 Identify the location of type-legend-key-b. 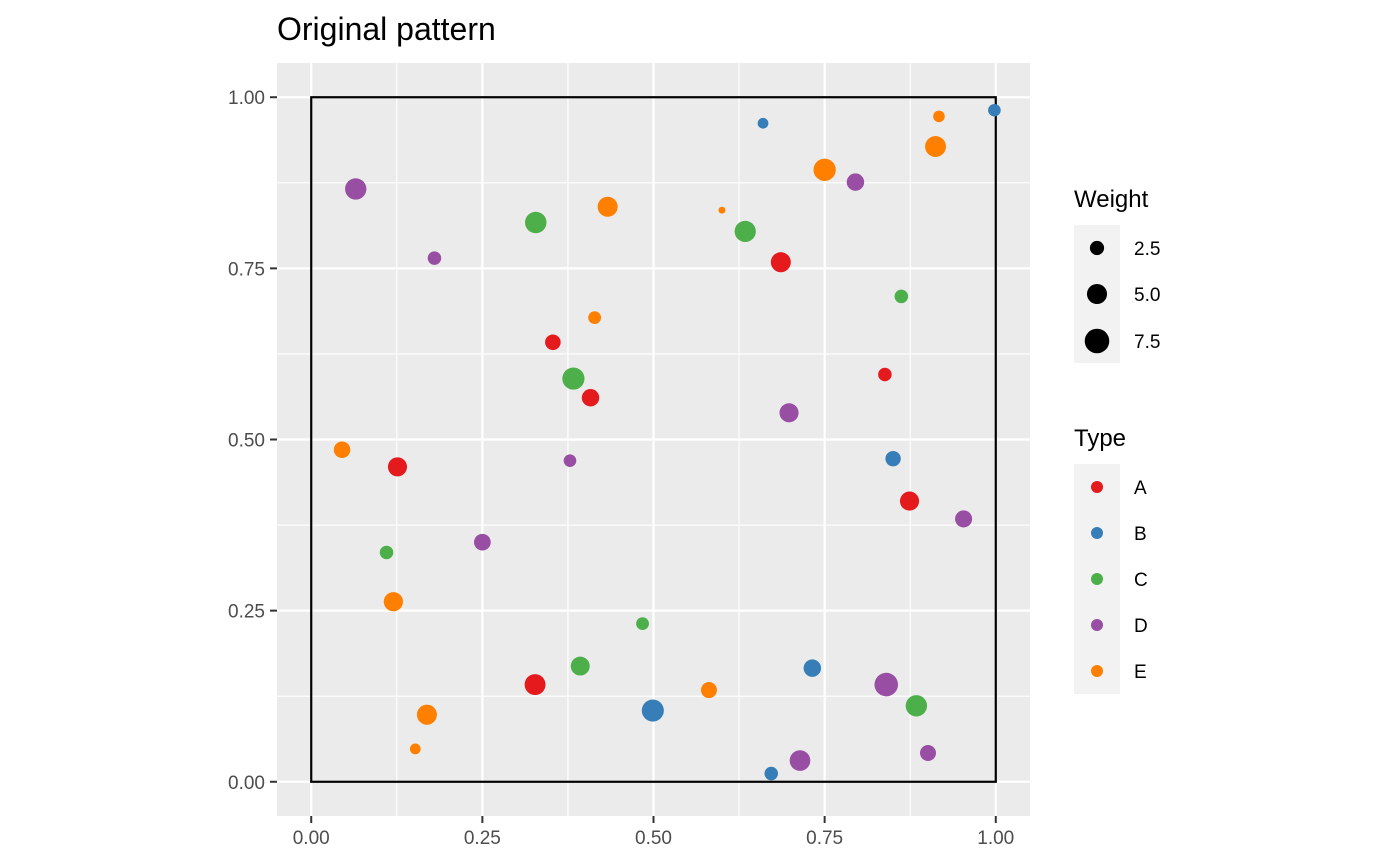
(1097, 533).